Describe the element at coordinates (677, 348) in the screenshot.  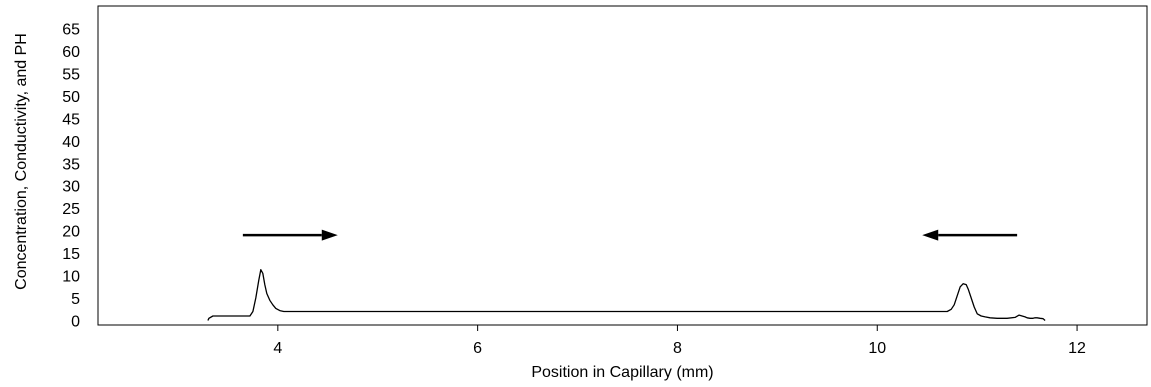
I see `x-tick-label: 8` at that location.